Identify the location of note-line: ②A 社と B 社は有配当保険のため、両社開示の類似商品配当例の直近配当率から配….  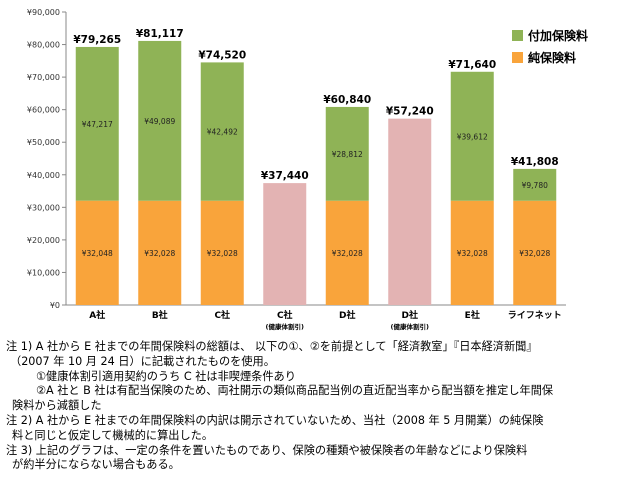
(295, 391).